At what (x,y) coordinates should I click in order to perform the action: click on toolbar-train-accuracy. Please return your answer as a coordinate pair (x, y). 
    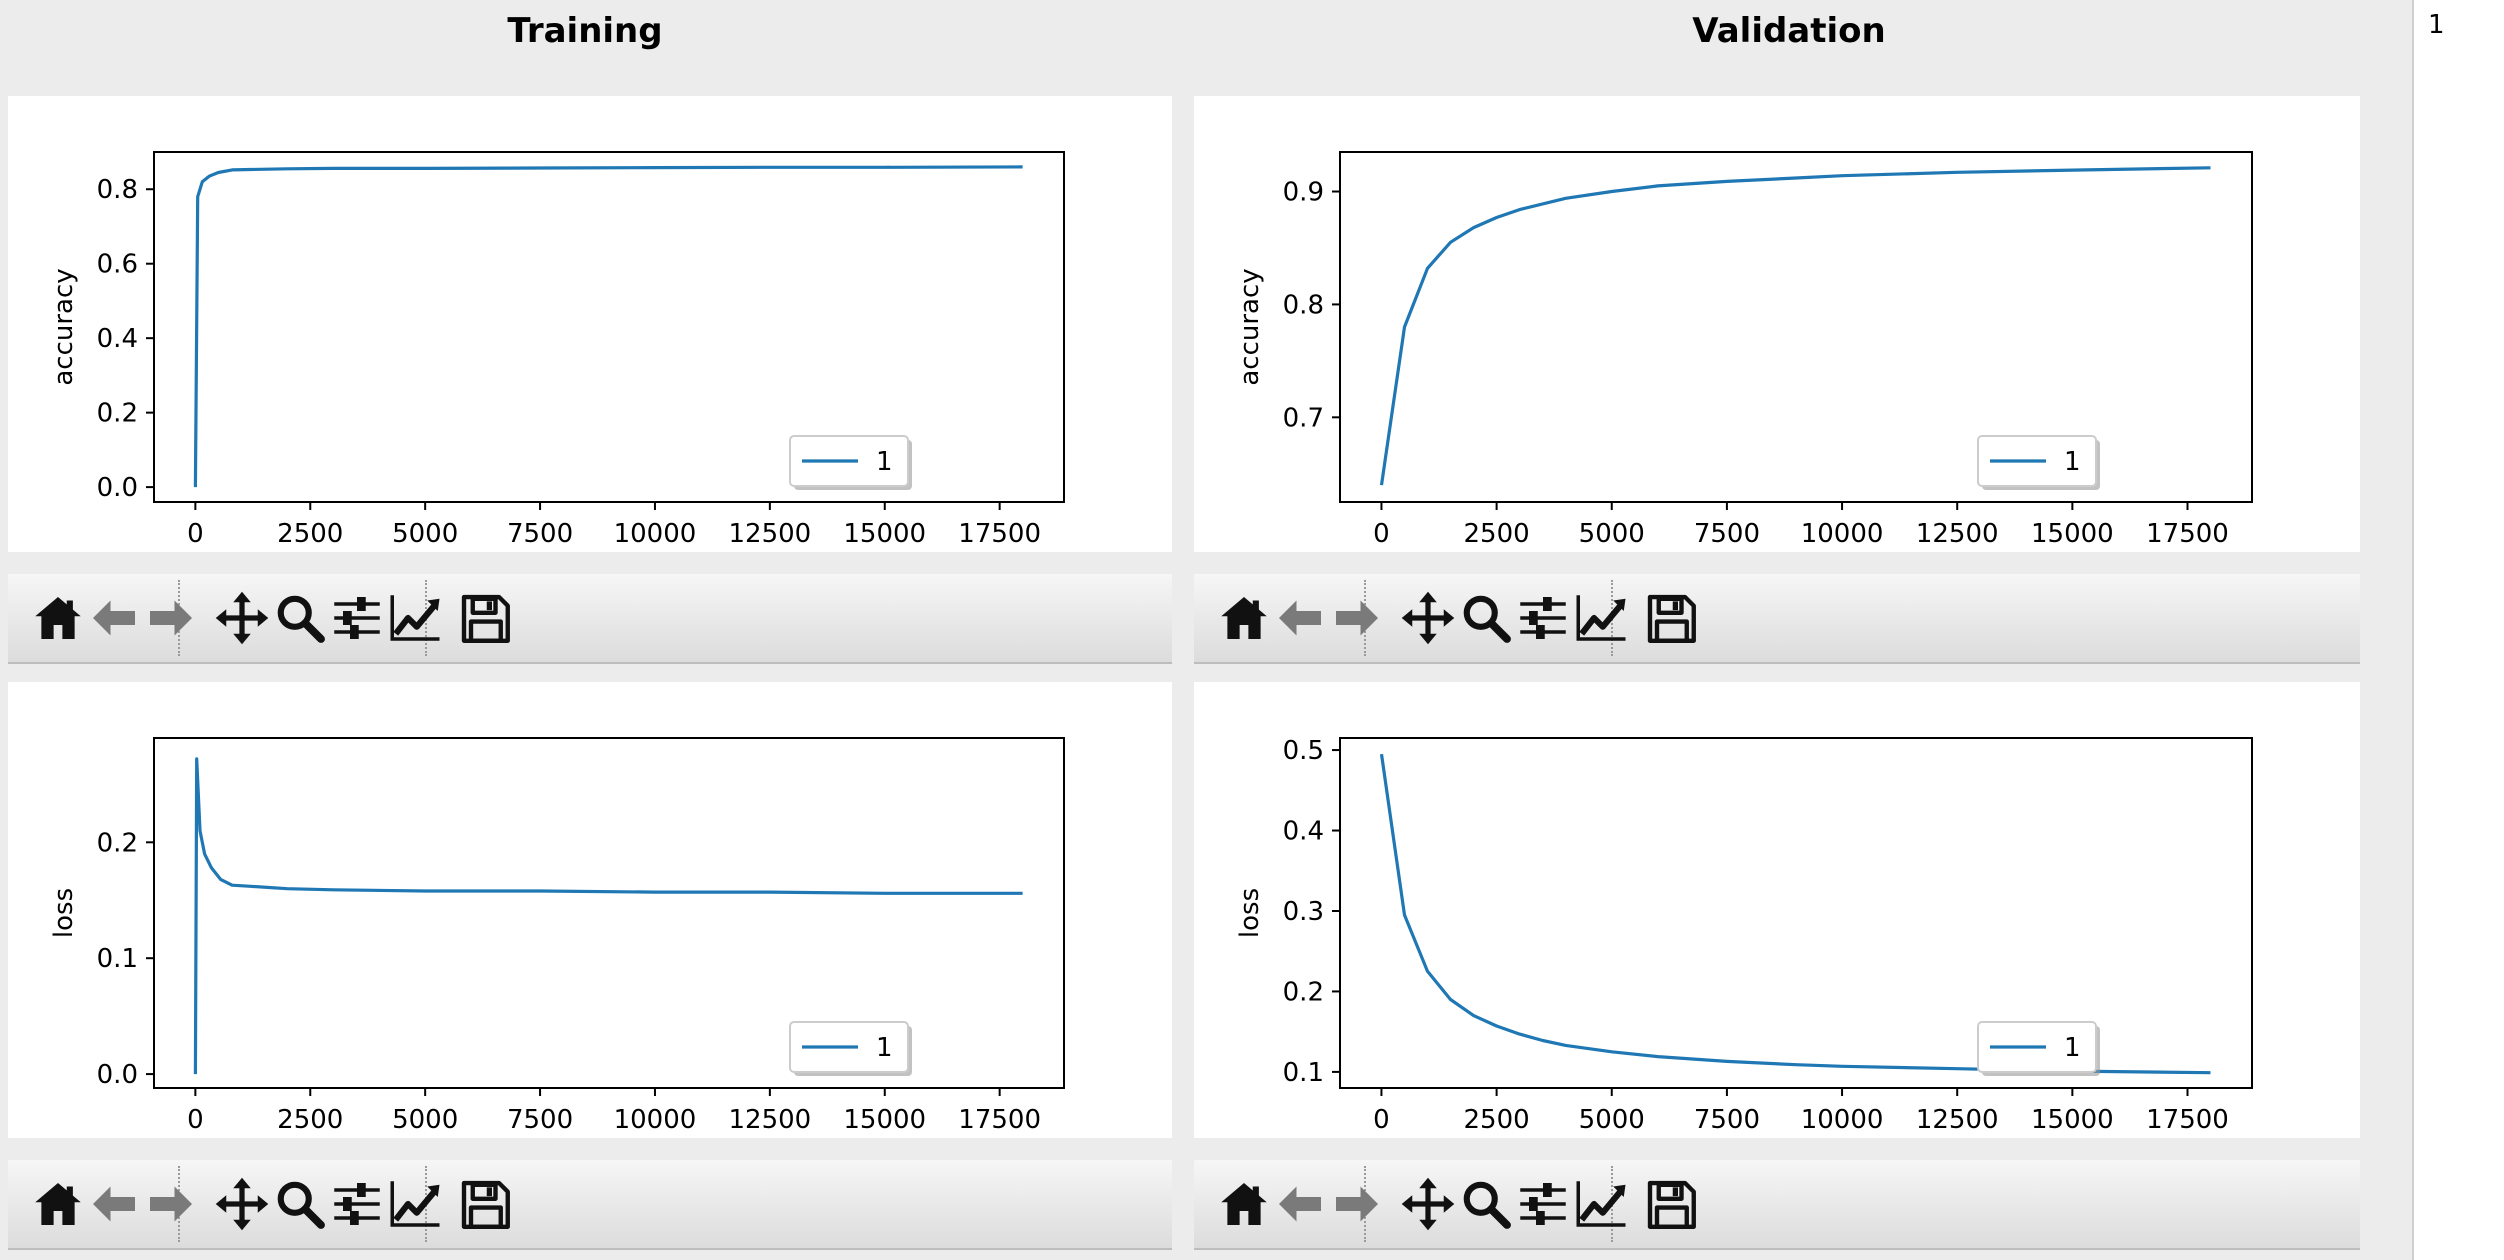
    Looking at the image, I should click on (590, 619).